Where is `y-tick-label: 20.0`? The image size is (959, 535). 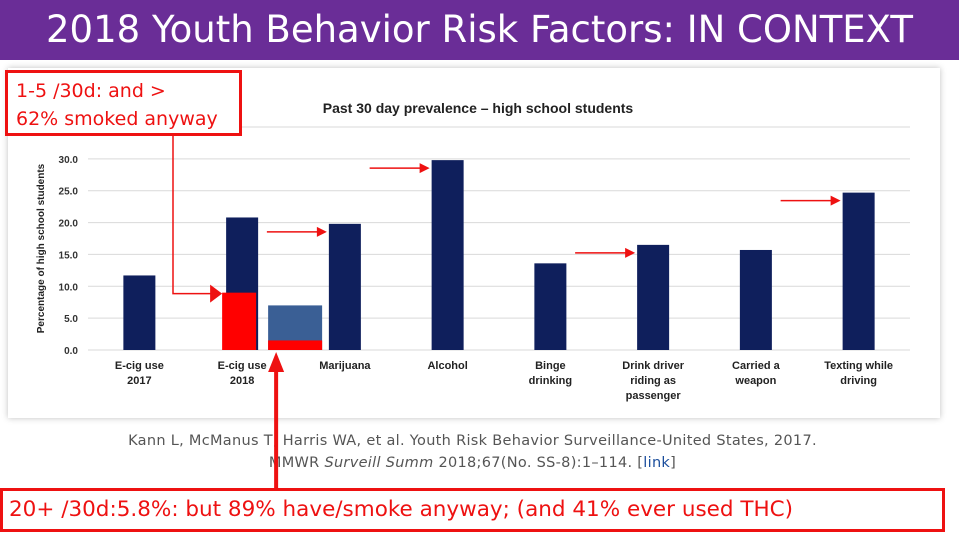
y-tick-label: 20.0 is located at coordinates (69, 224).